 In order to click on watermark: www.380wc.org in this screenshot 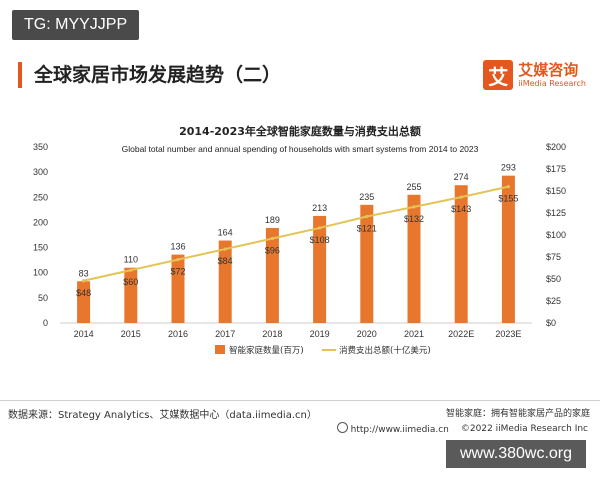, I will do `click(516, 454)`.